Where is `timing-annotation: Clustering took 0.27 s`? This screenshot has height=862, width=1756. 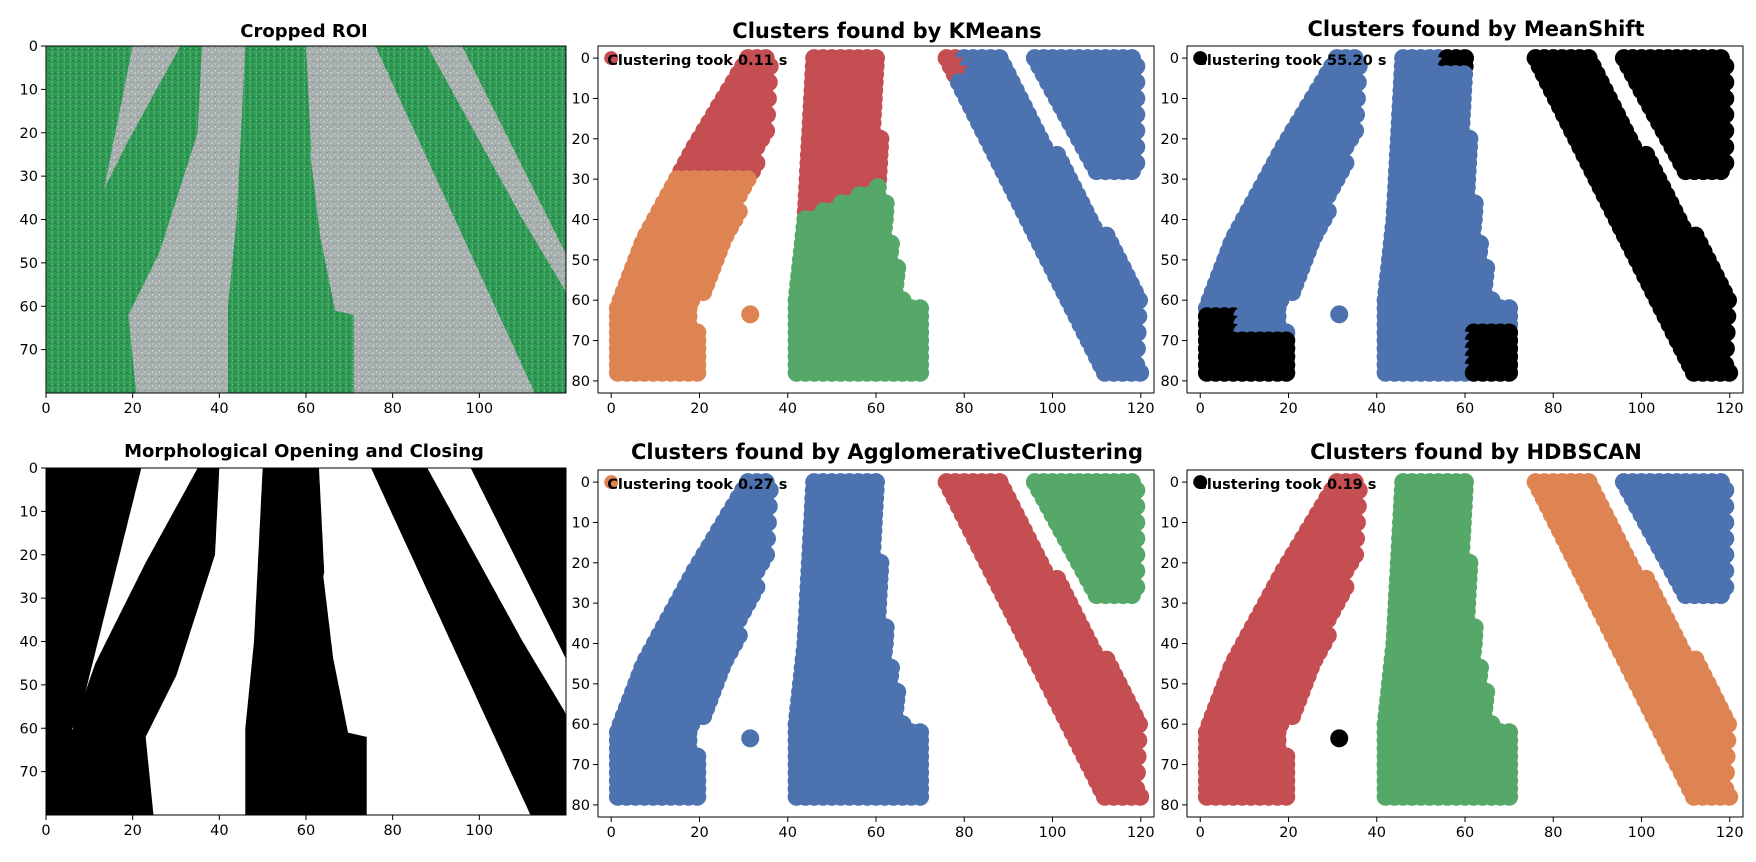 timing-annotation: Clustering took 0.27 s is located at coordinates (697, 485).